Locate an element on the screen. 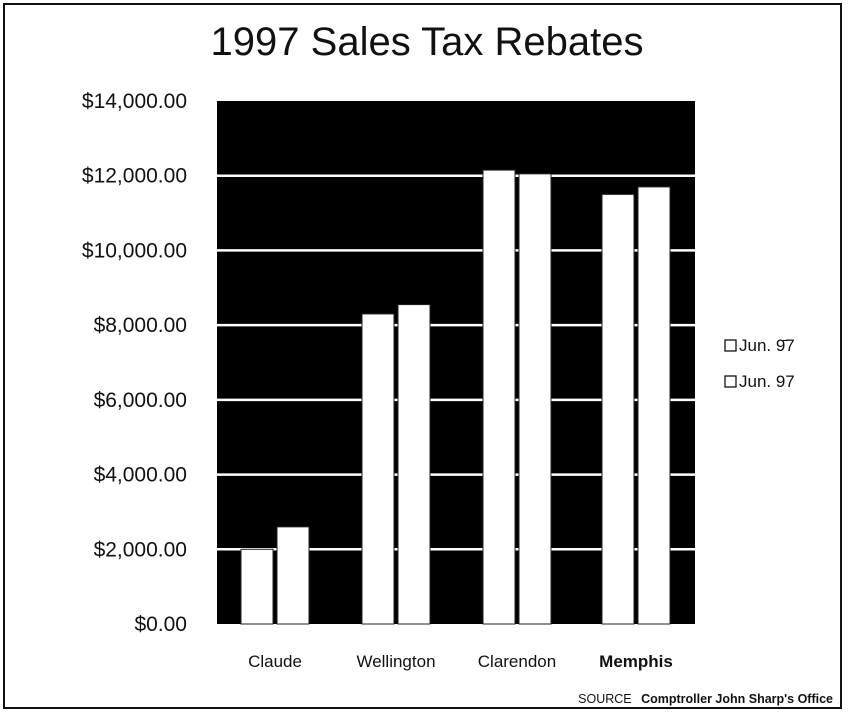 The image size is (849, 715). source-prefix: SOURCE is located at coordinates (604, 699).